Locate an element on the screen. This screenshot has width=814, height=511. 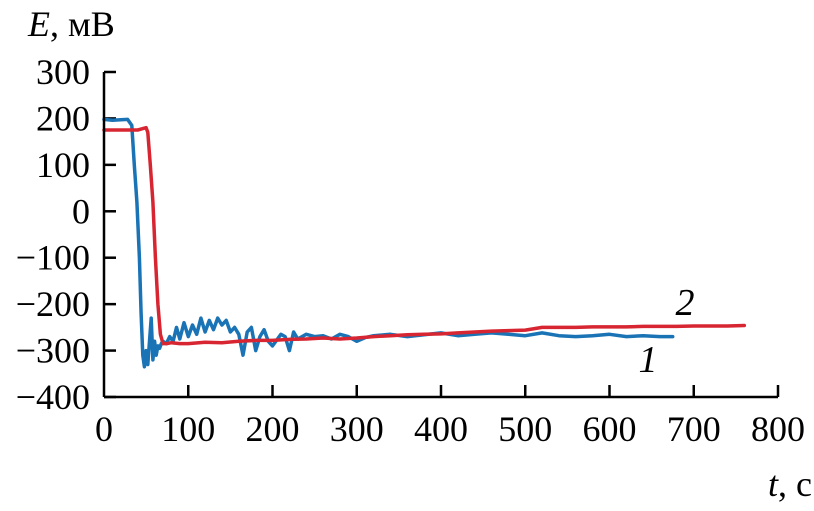
y-axis-label: E, мВ is located at coordinates (71, 24).